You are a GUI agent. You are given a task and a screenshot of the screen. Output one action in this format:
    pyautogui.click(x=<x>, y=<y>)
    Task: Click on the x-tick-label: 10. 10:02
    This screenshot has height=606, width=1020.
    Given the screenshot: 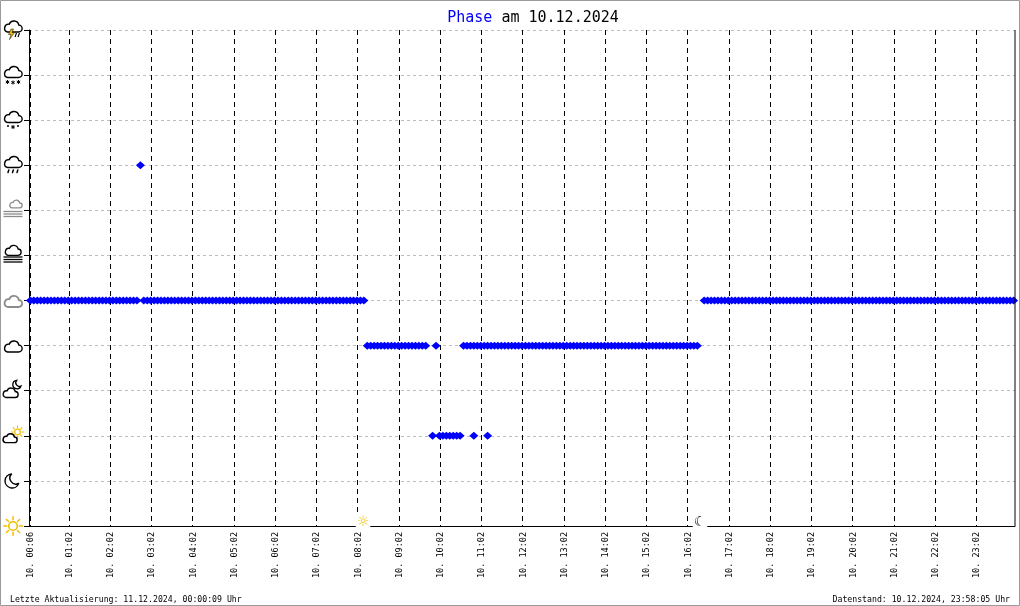 What is the action you would take?
    pyautogui.click(x=440, y=555)
    